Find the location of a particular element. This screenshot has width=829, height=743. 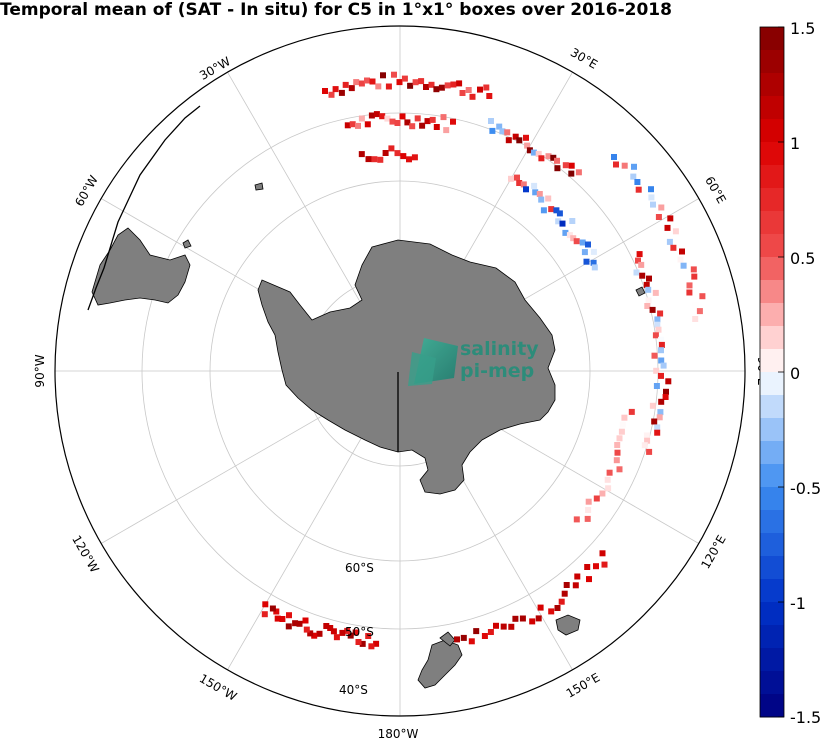

lon-label-30w: 30°W is located at coordinates (215, 68).